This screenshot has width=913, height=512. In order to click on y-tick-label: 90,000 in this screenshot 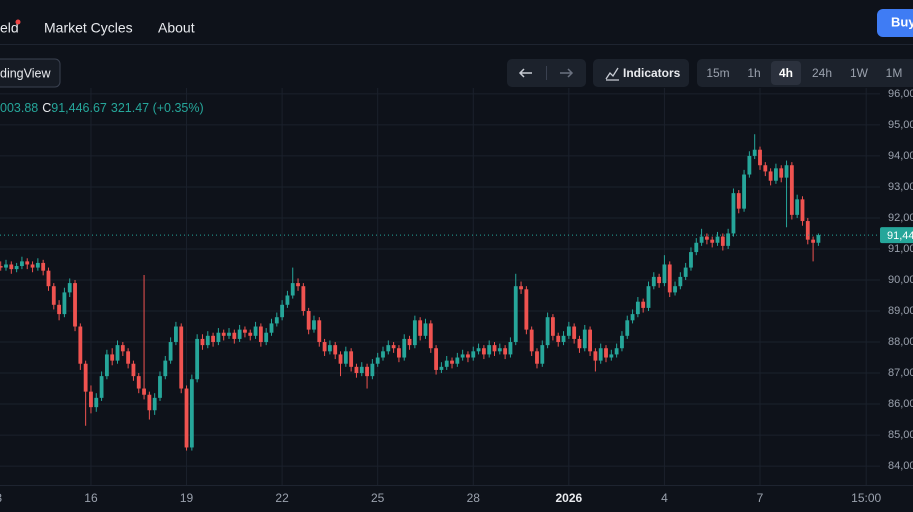, I will do `click(900, 280)`.